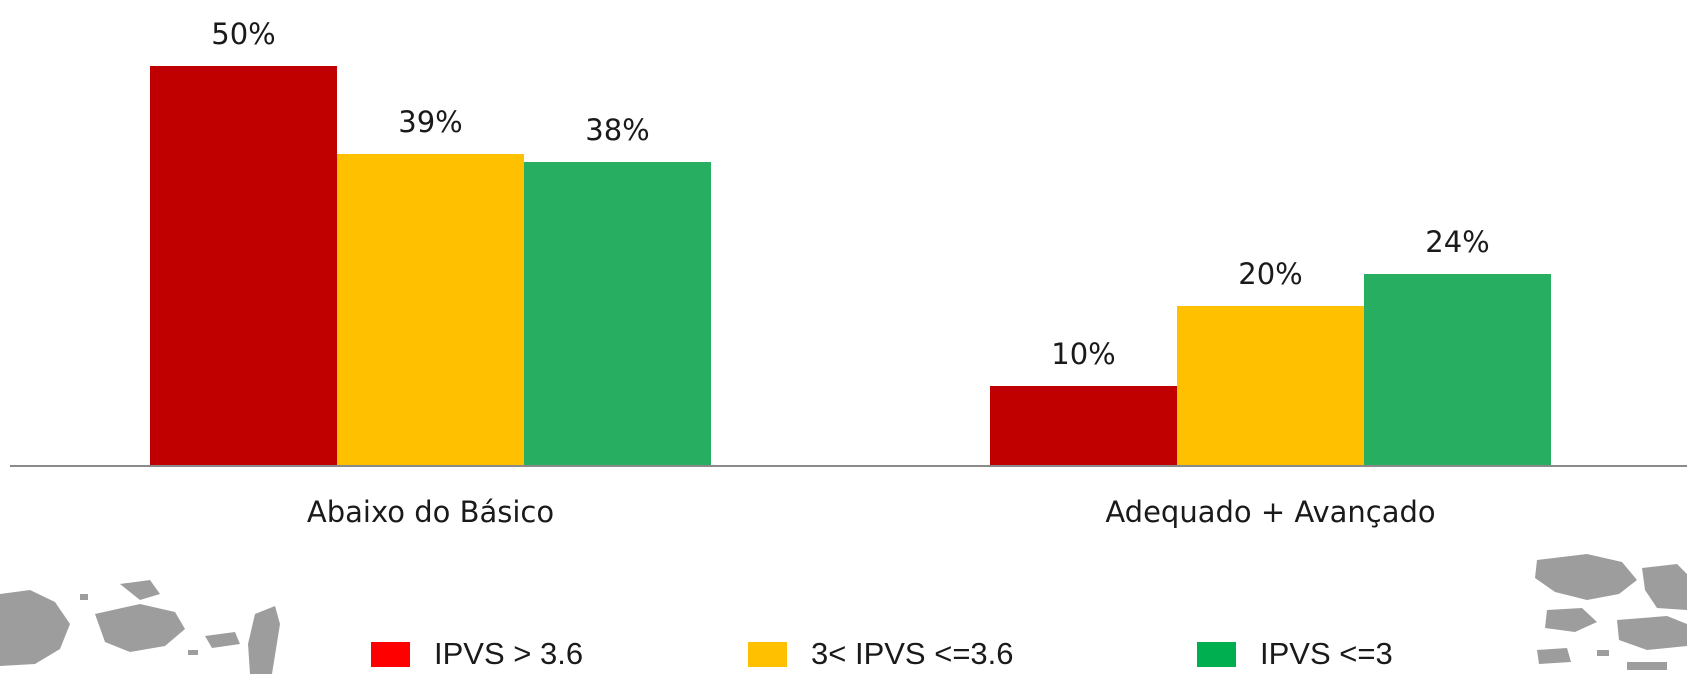 The width and height of the screenshot is (1687, 680). Describe the element at coordinates (1270, 274) in the screenshot. I see `data-label-2-2: 20%` at that location.